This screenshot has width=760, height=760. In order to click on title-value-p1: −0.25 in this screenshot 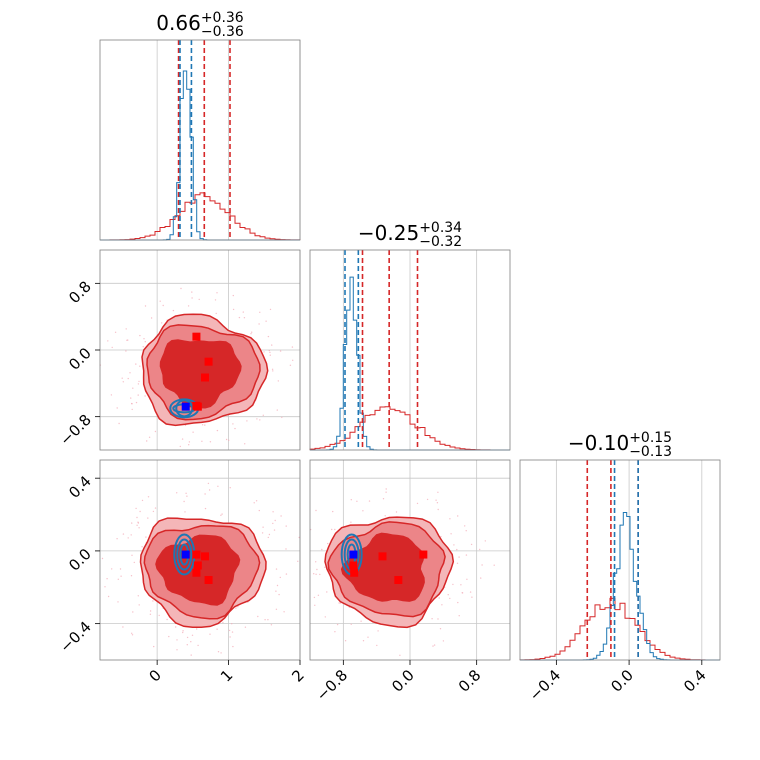, I will do `click(388, 233)`.